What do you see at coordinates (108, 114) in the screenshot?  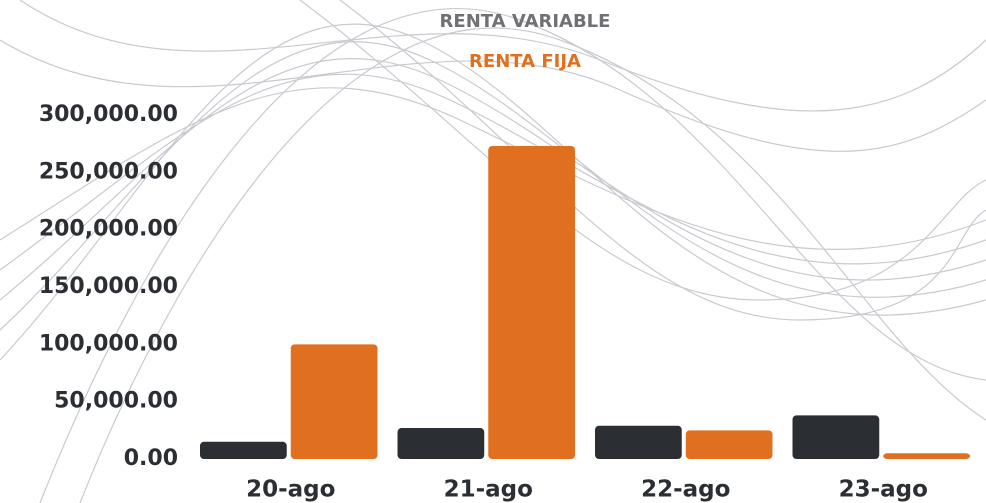 I see `y-tick-label: 300,000.00` at bounding box center [108, 114].